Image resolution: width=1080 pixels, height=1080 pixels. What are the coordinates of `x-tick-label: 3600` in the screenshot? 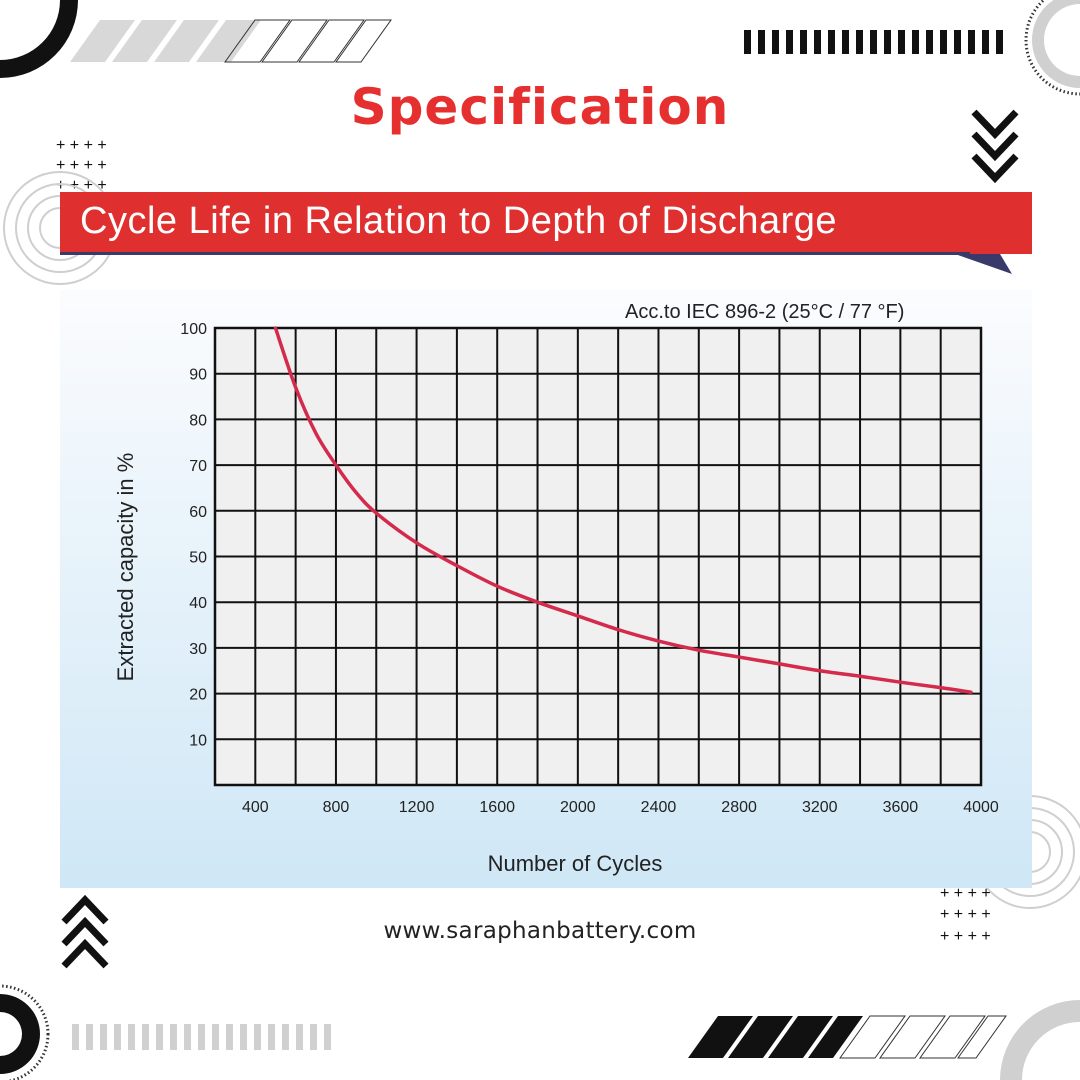 It's located at (901, 807).